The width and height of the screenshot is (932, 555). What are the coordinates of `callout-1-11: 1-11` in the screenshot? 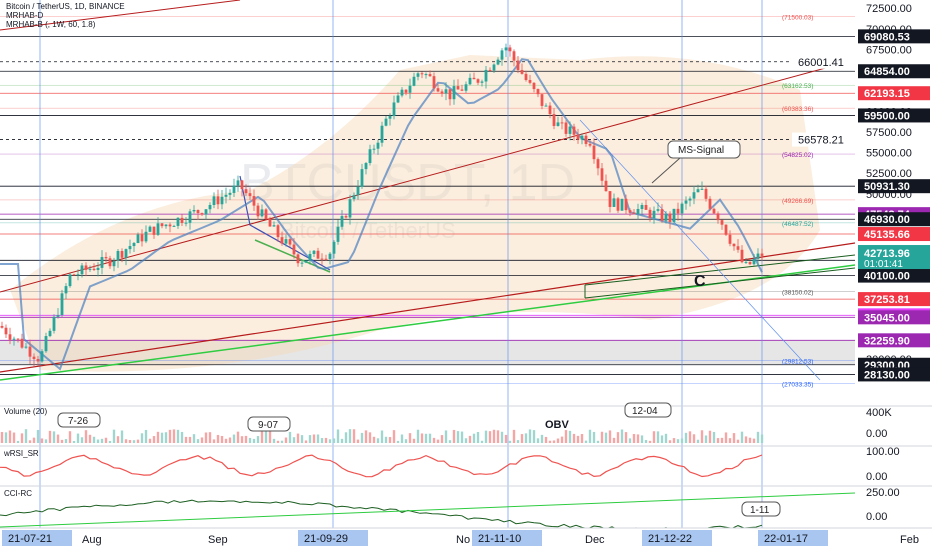 It's located at (761, 509).